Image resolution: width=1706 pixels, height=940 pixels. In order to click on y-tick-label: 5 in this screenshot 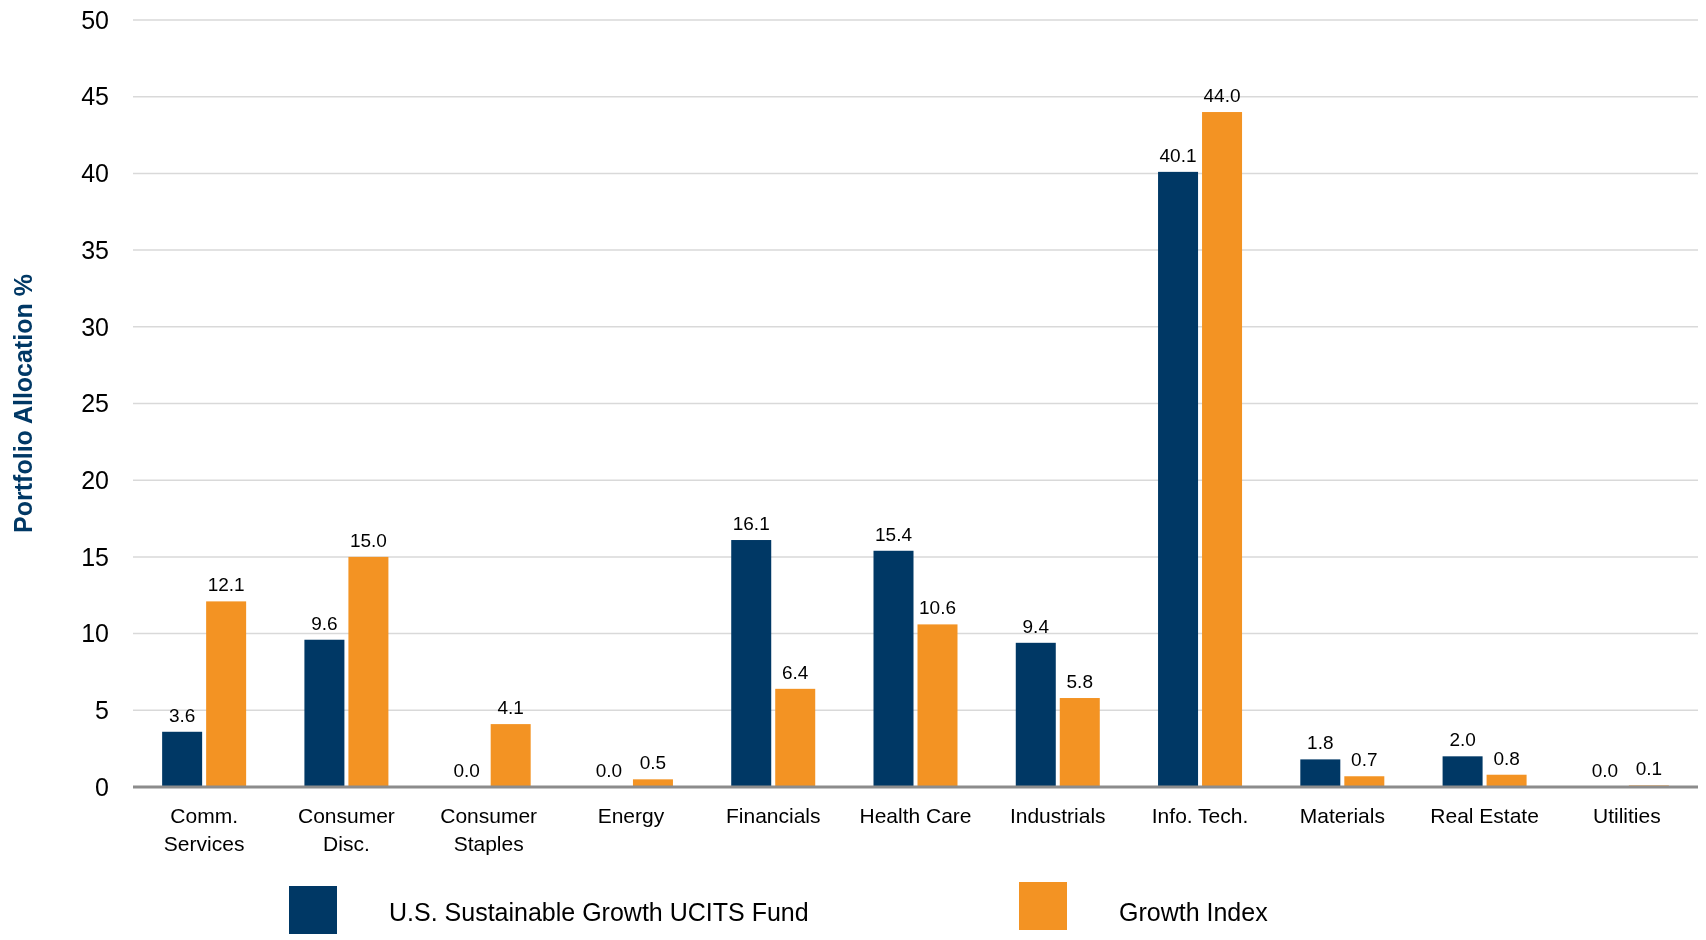, I will do `click(102, 710)`.